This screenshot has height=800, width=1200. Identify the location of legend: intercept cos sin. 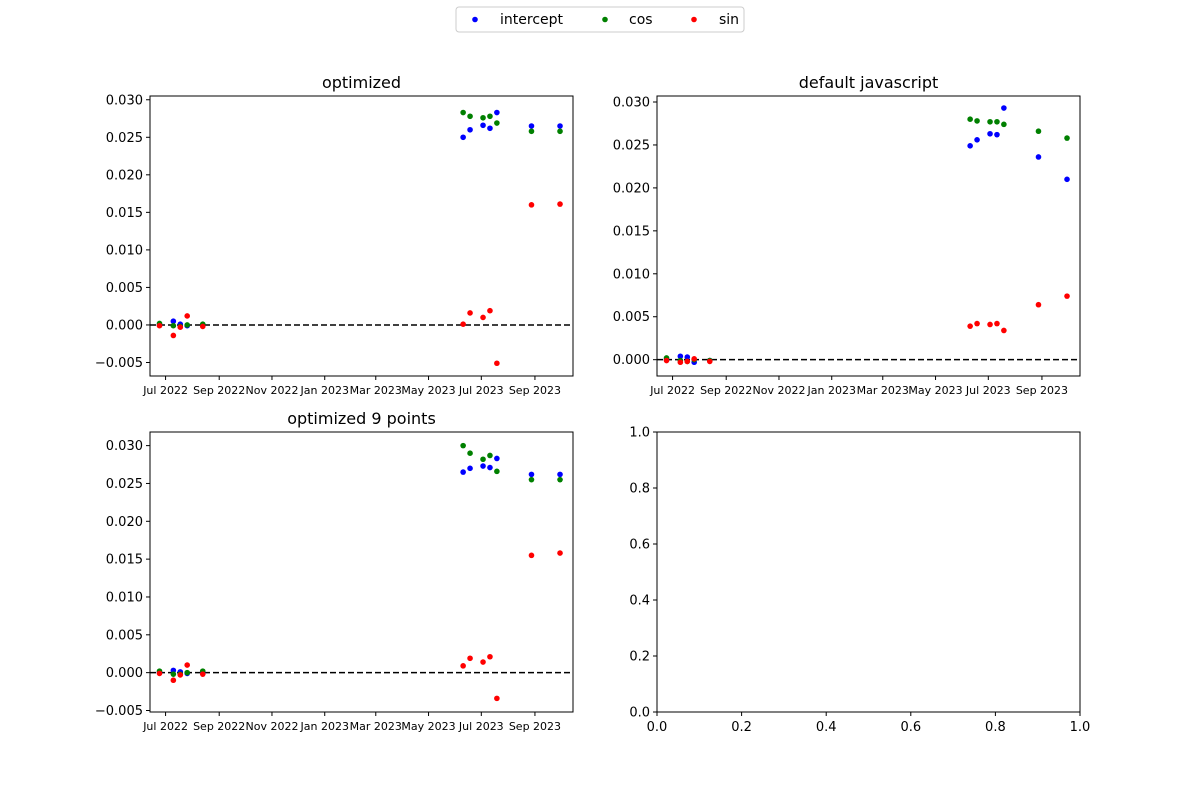
(600, 19).